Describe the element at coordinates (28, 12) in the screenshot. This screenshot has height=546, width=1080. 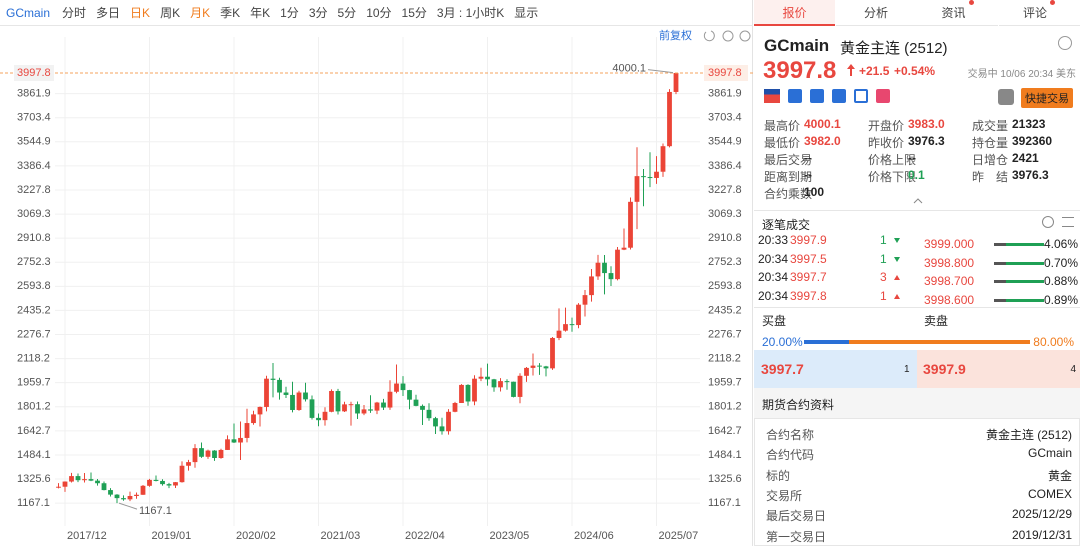
I see `symbol: GCmain` at that location.